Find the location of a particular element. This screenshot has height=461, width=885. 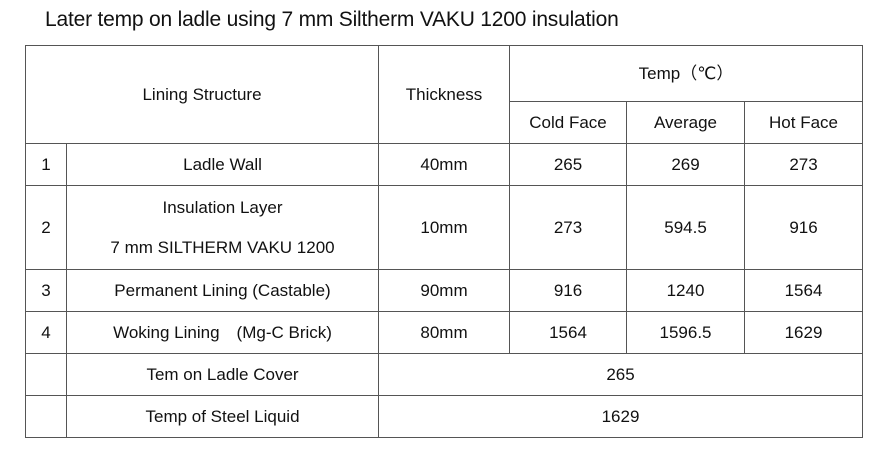

average-cell: 1596.5 is located at coordinates (686, 332).